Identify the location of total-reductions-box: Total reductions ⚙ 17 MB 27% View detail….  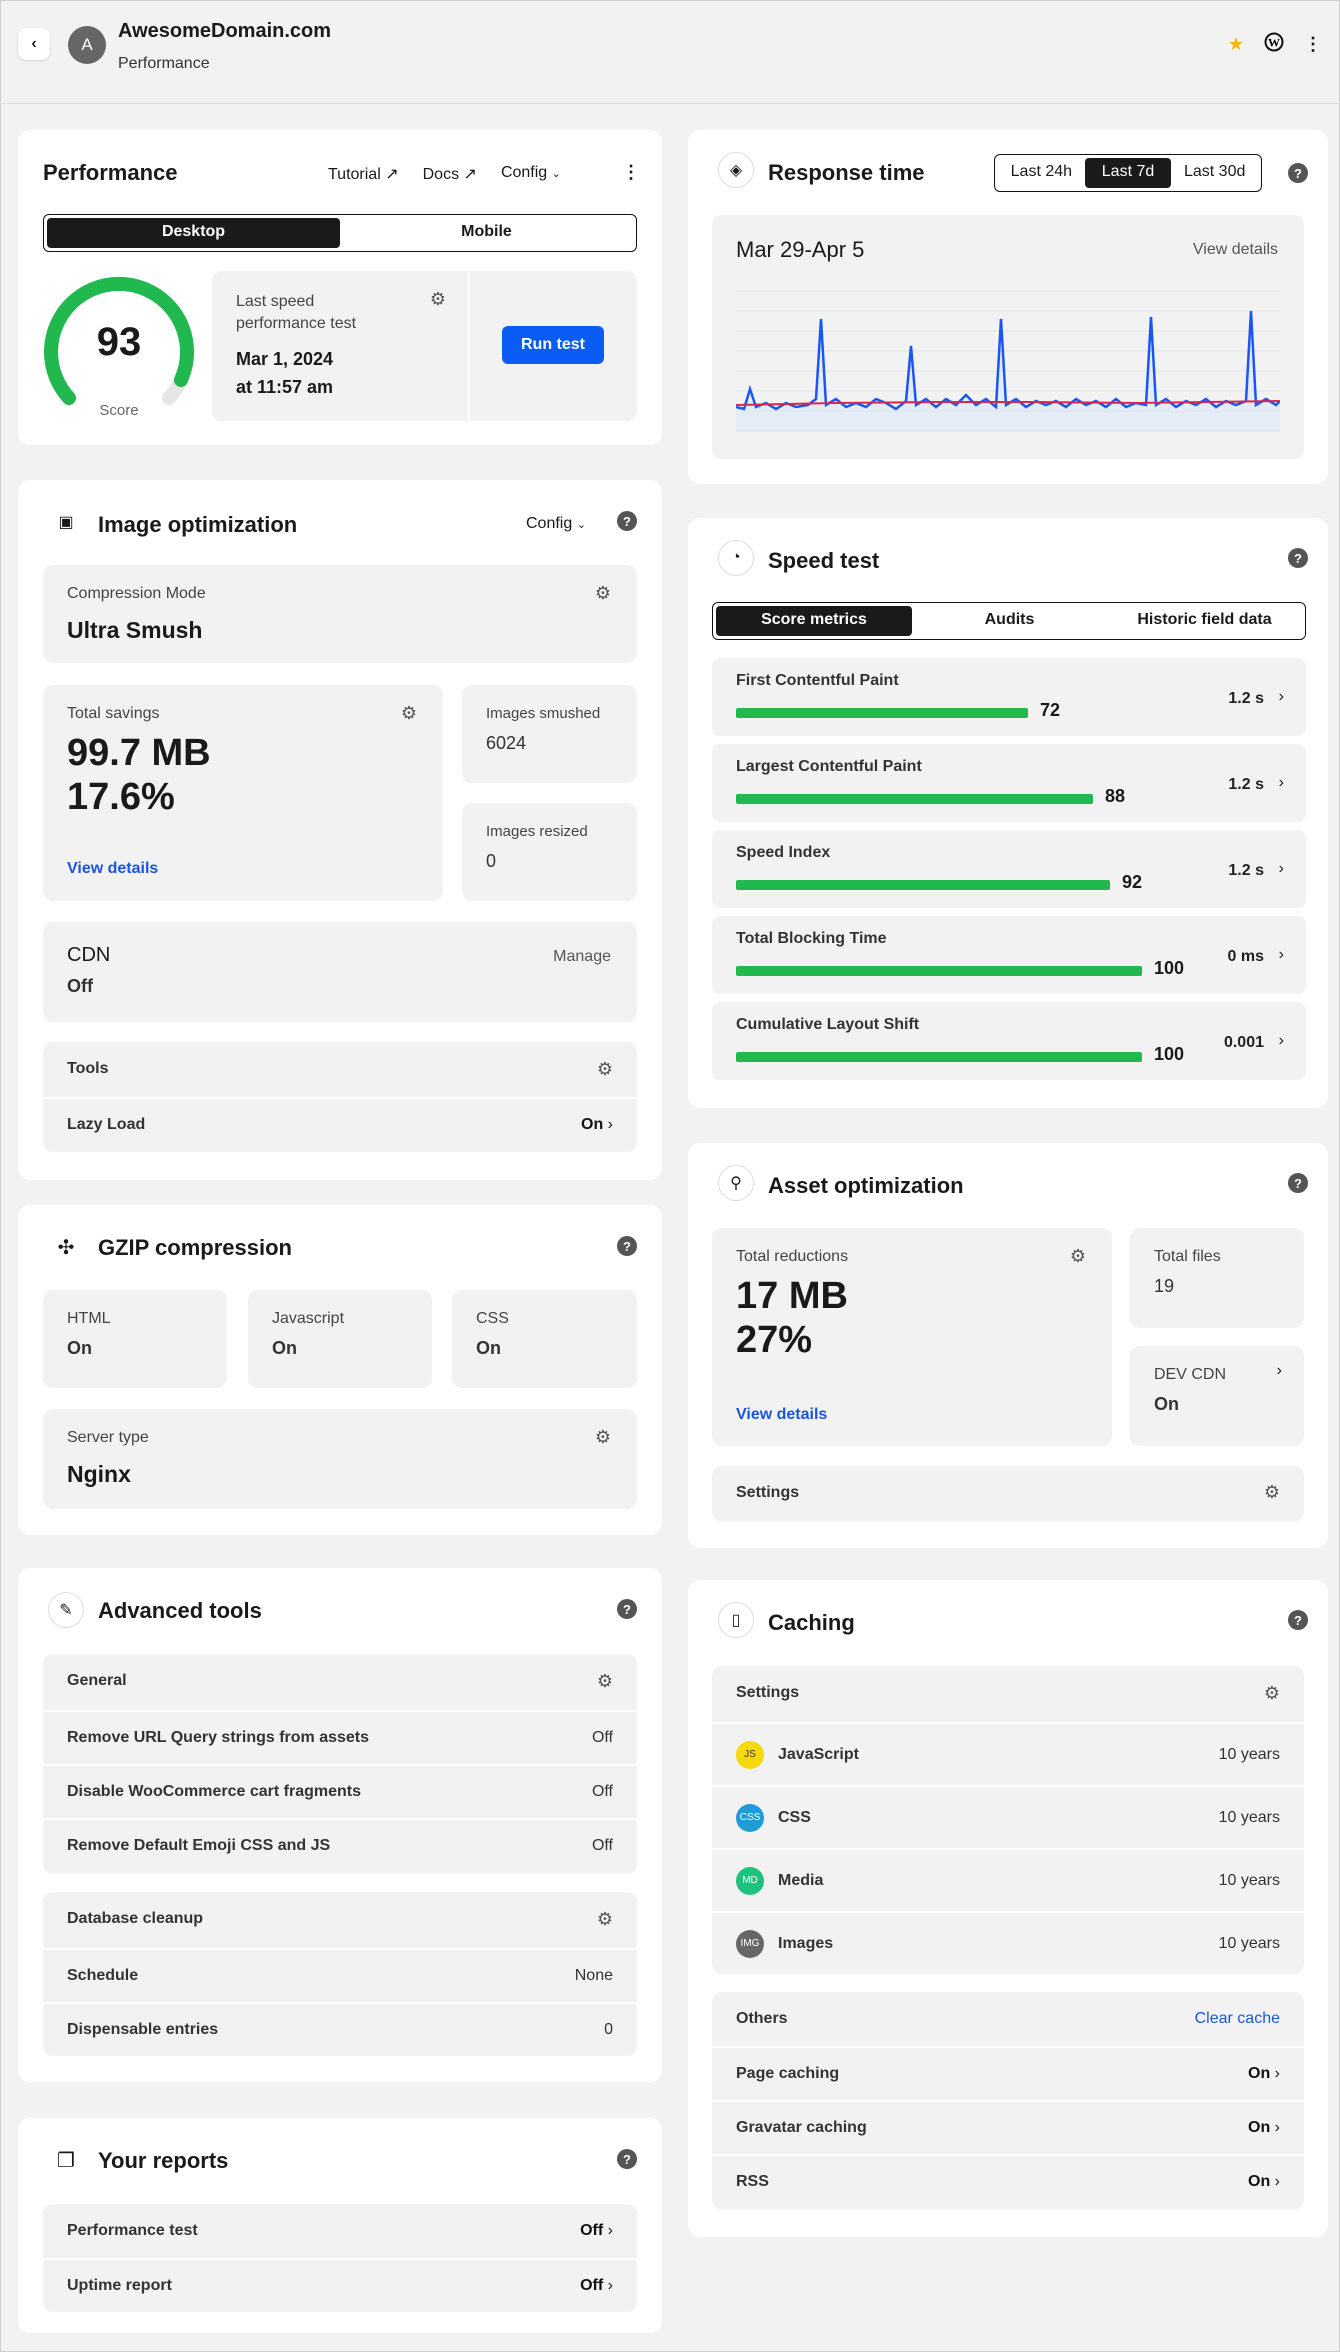
(912, 1337).